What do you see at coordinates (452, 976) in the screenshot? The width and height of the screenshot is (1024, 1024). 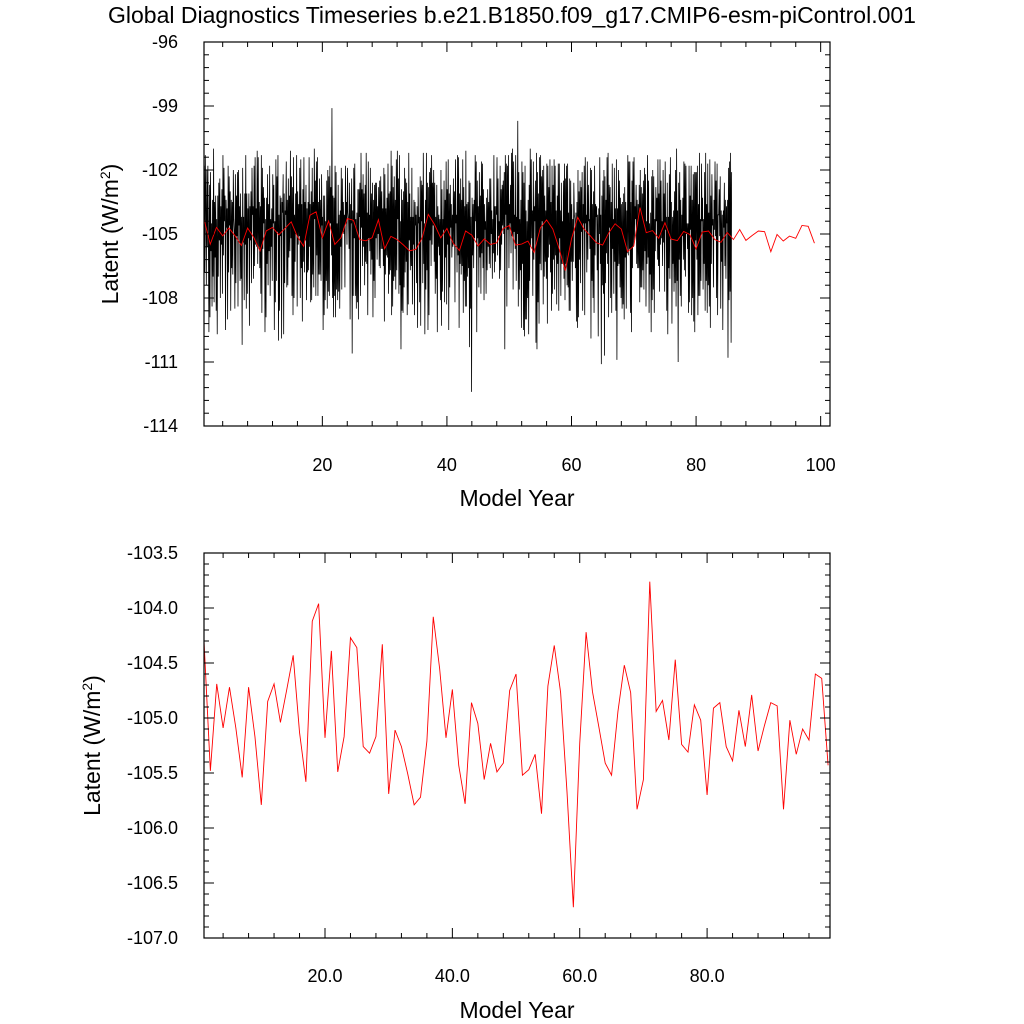 I see `bottom-xtick-label: 40.0` at bounding box center [452, 976].